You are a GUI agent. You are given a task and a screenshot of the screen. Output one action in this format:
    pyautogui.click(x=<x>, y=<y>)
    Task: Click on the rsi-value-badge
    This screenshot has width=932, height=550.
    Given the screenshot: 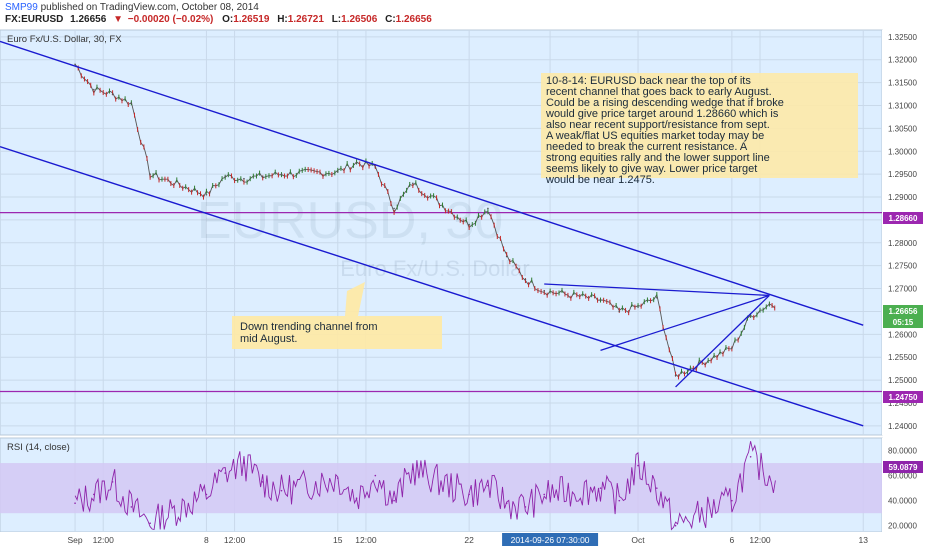 What is the action you would take?
    pyautogui.click(x=903, y=467)
    